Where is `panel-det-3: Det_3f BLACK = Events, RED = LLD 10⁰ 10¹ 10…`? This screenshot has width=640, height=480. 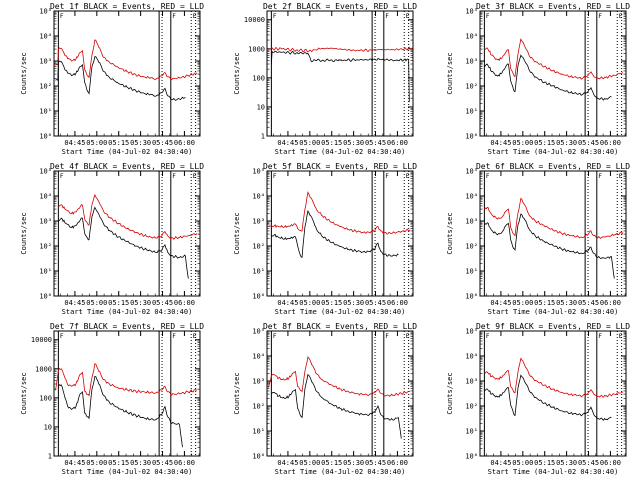 panel-det-3: Det_3f BLACK = Events, RED = LLD 10⁰ 10¹ 10… is located at coordinates (532, 80).